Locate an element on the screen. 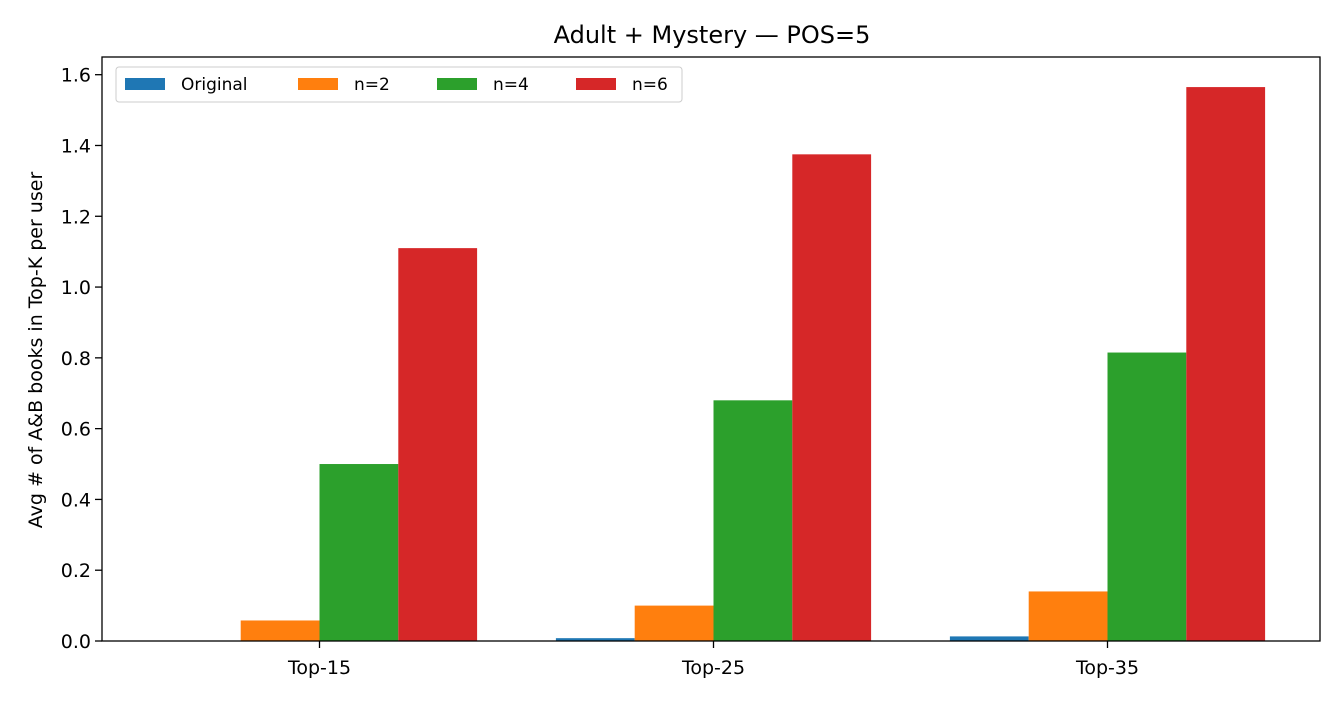 The height and width of the screenshot is (704, 1344). bar-n=4-Top-35 is located at coordinates (1147, 496).